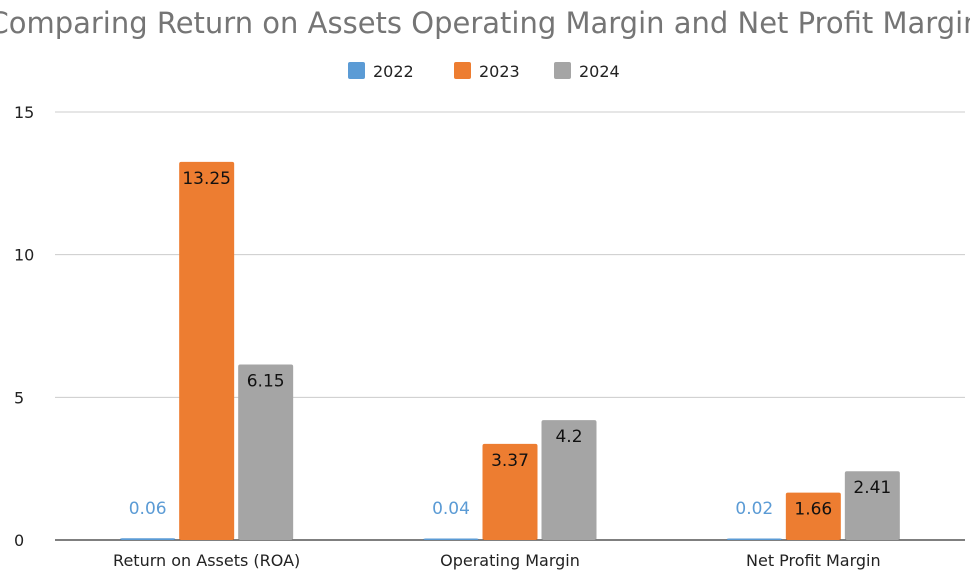 The height and width of the screenshot is (580, 970). I want to click on data-label: 3.37, so click(510, 461).